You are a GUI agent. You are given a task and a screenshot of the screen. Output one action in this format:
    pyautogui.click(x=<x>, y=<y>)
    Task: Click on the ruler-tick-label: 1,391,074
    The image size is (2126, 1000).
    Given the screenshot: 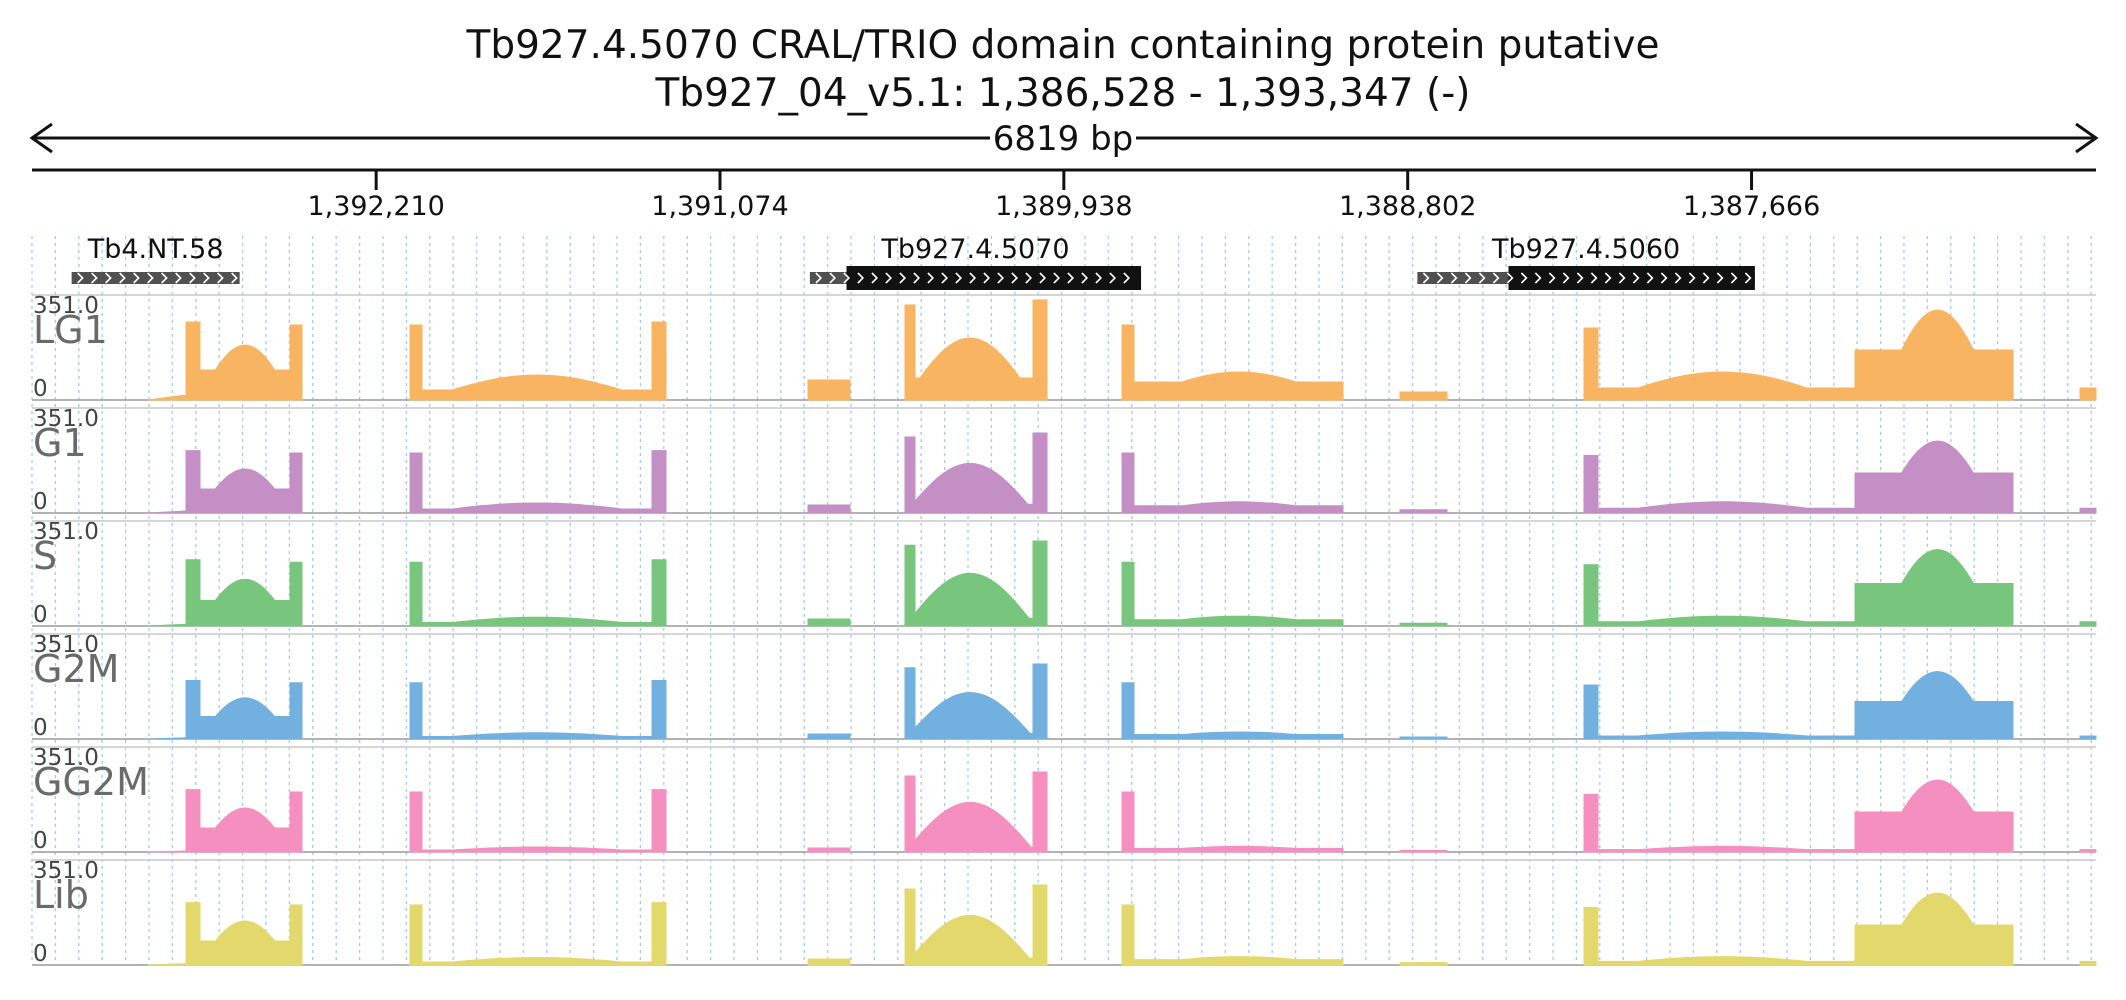 What is the action you would take?
    pyautogui.click(x=719, y=206)
    